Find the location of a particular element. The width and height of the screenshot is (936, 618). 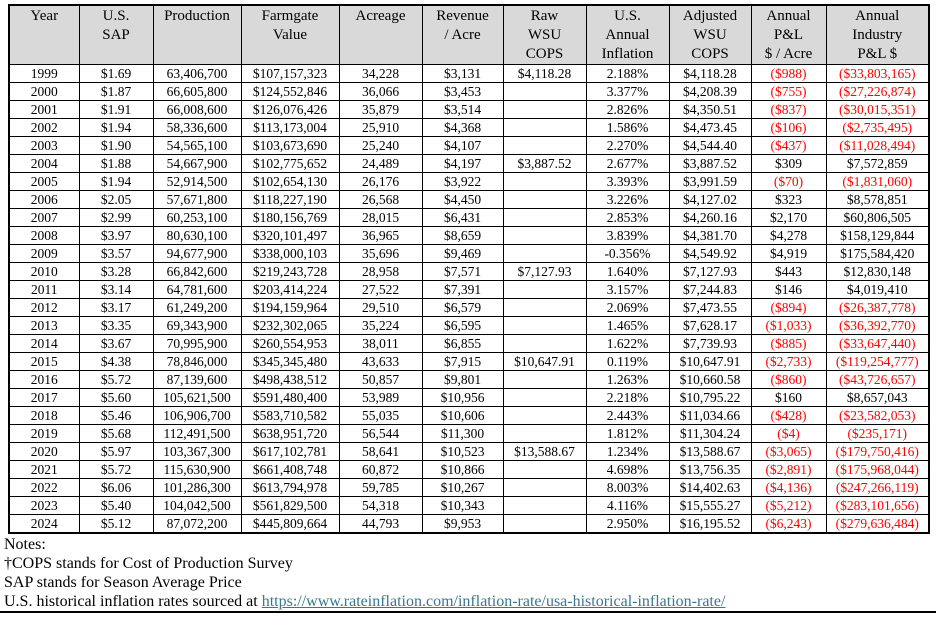

table-cell: 2014 is located at coordinates (44, 343).